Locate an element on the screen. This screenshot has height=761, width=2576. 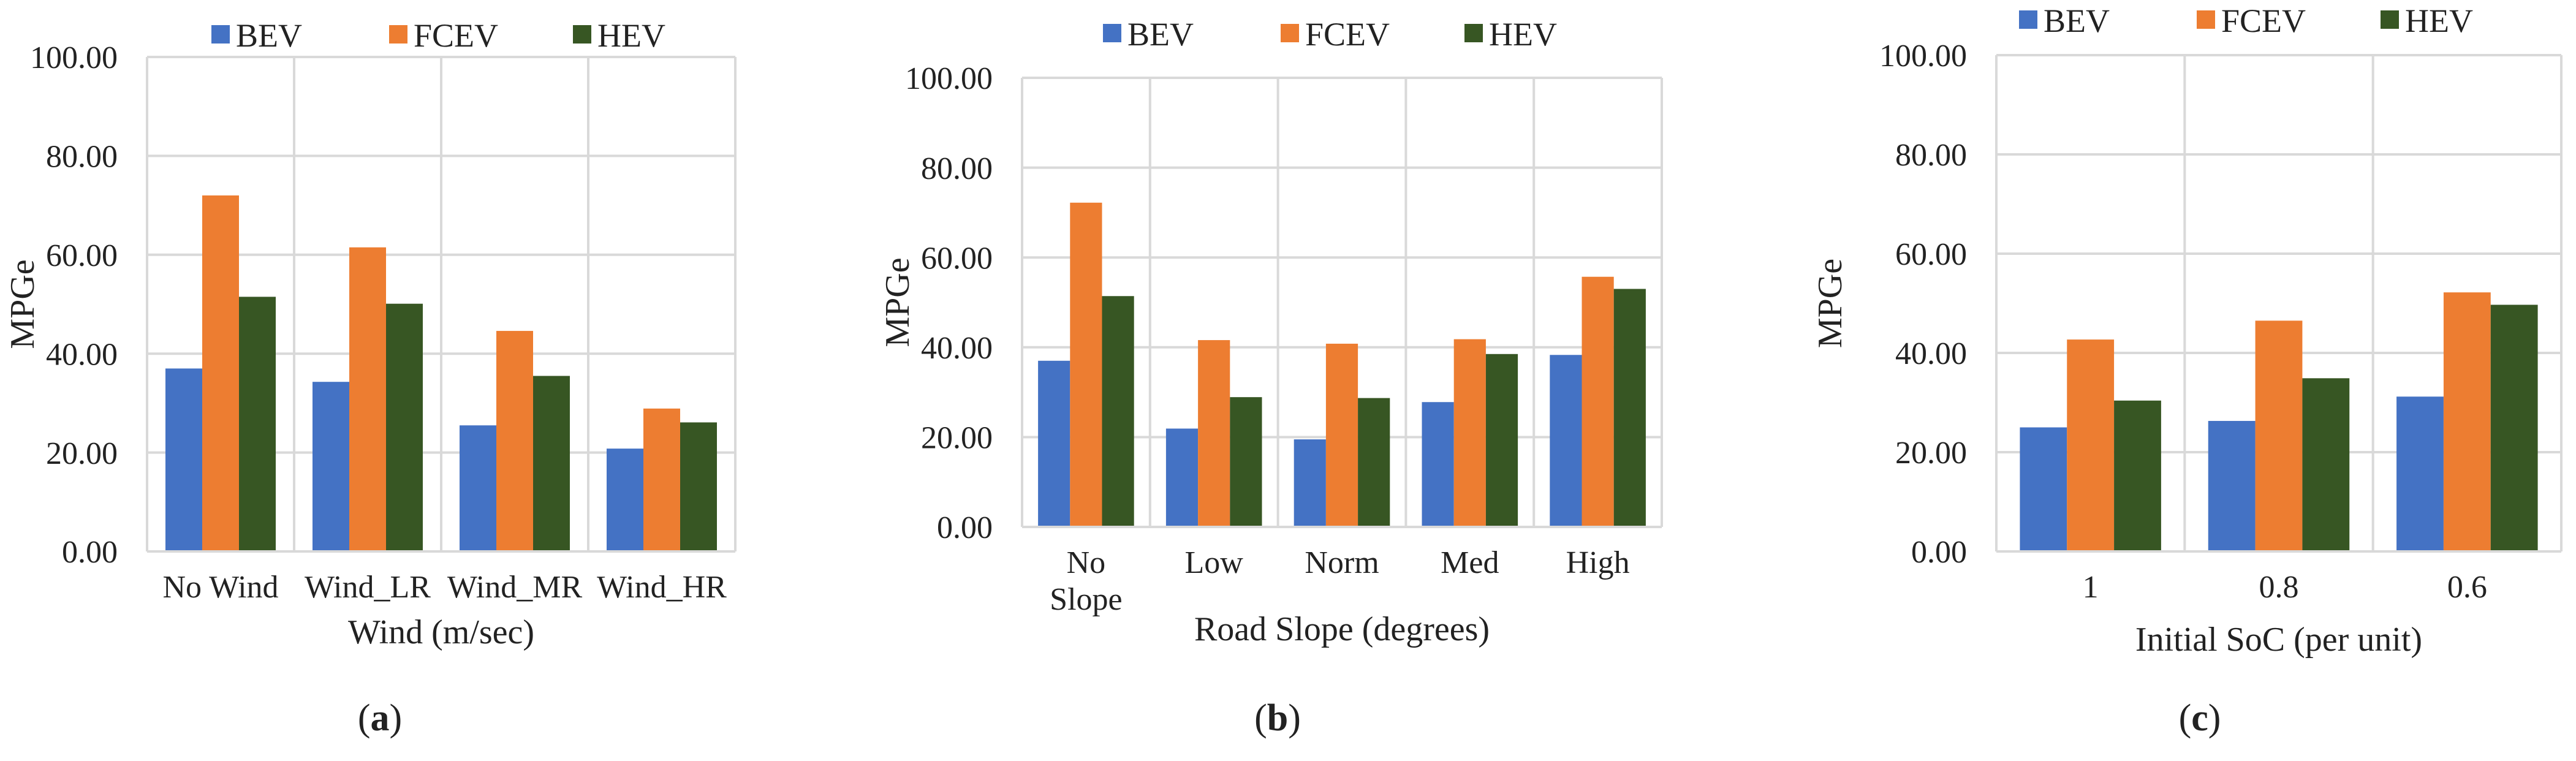
x-tick-label: Wind_HR is located at coordinates (662, 587).